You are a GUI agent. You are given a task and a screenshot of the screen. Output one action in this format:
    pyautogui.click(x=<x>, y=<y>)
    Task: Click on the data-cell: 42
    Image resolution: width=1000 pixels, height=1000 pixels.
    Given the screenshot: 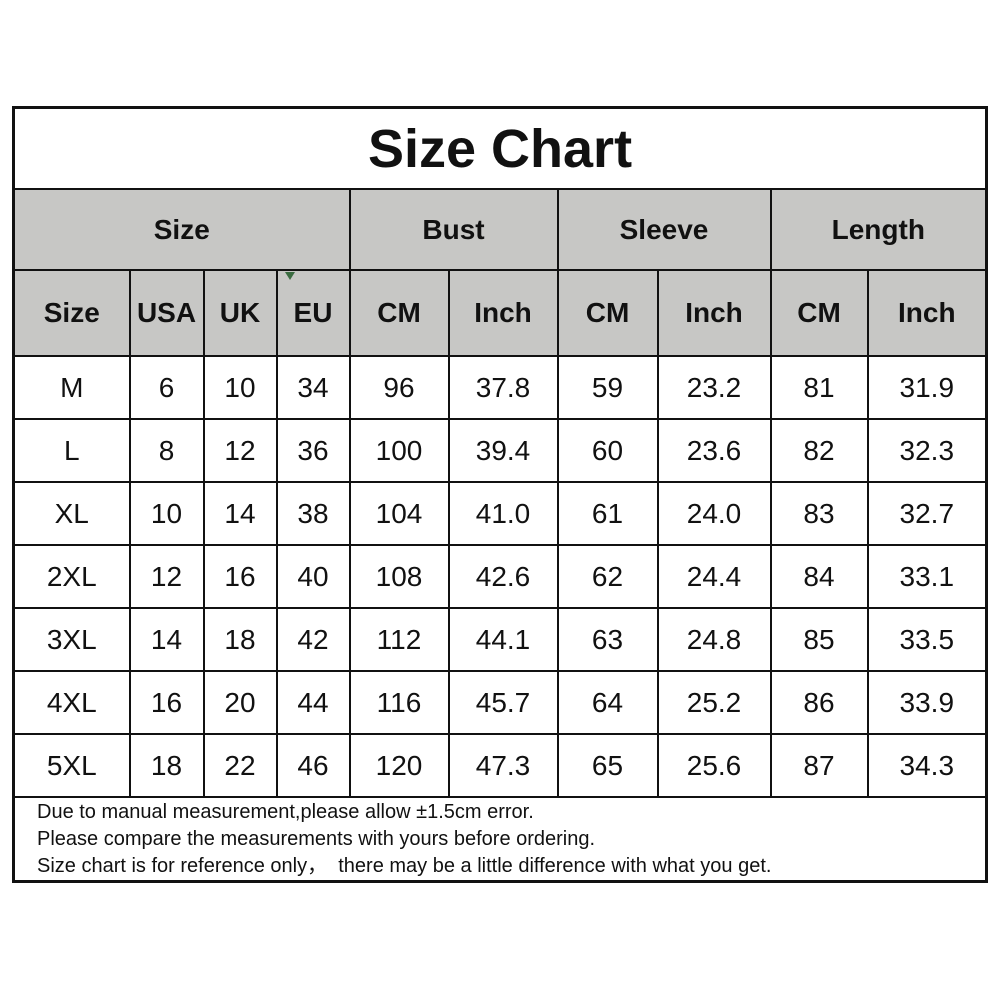 What is the action you would take?
    pyautogui.click(x=313, y=639)
    